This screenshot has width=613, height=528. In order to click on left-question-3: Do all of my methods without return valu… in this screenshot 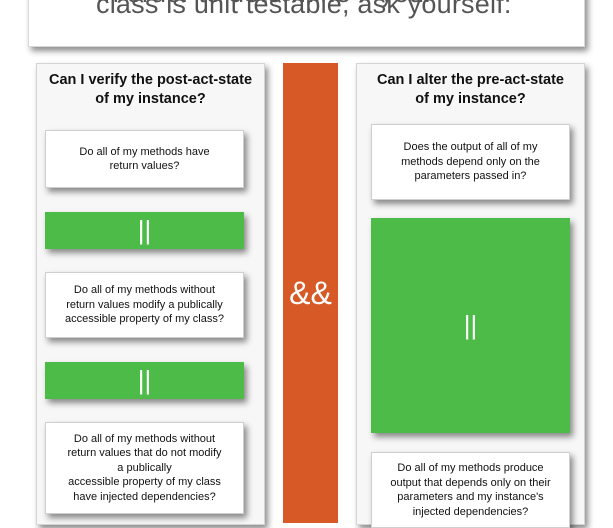, I will do `click(144, 468)`.